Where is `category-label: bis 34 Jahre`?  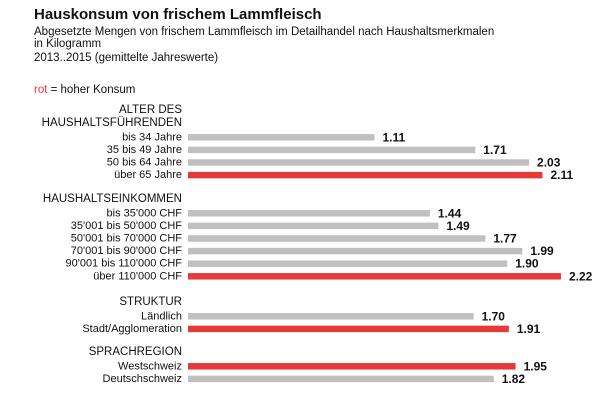
category-label: bis 34 Jahre is located at coordinates (152, 137).